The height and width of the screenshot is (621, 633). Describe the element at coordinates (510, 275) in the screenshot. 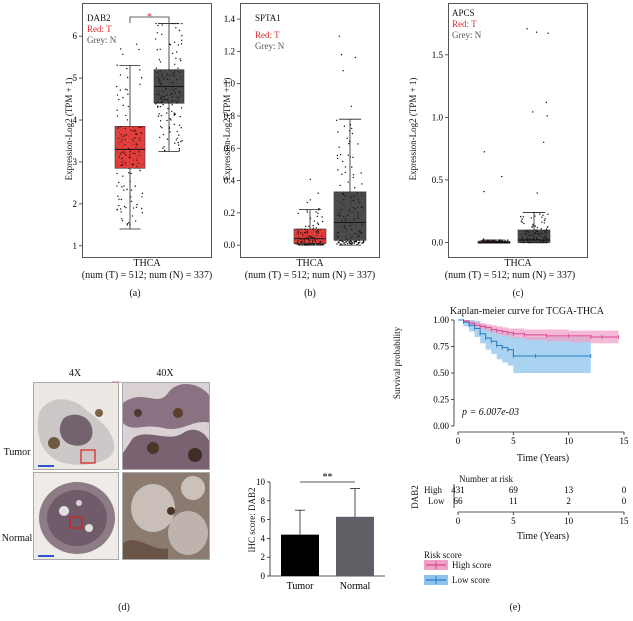

I see `sublabel-c: (num (T) = 512; num (N) = 337)` at that location.